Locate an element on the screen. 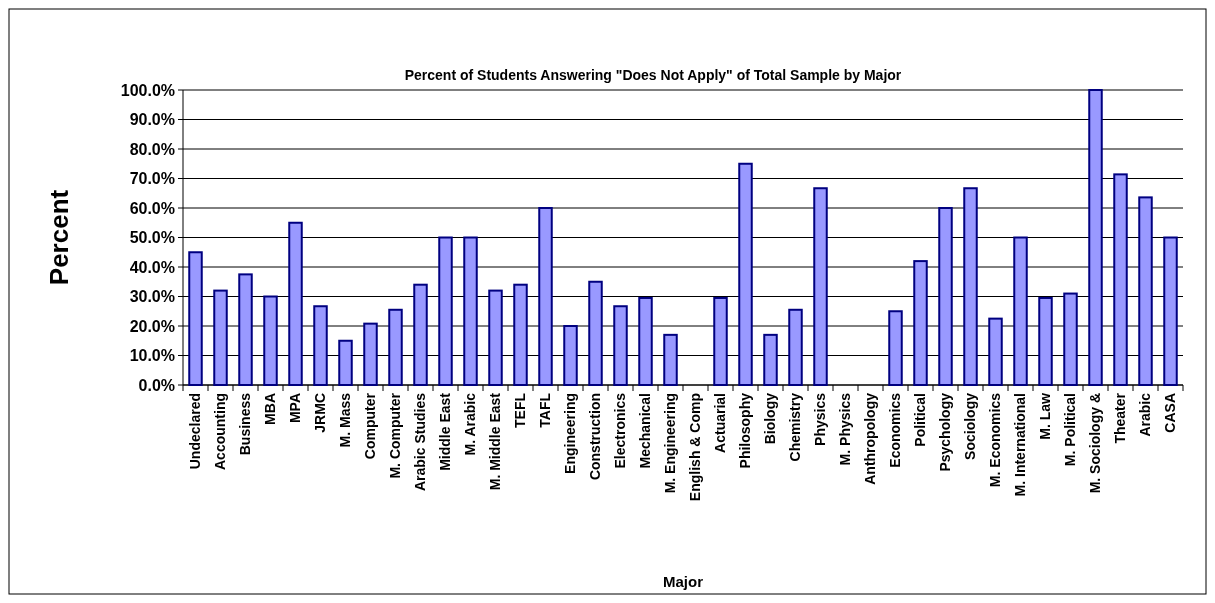  x-tick-label: Electronics is located at coordinates (620, 430).